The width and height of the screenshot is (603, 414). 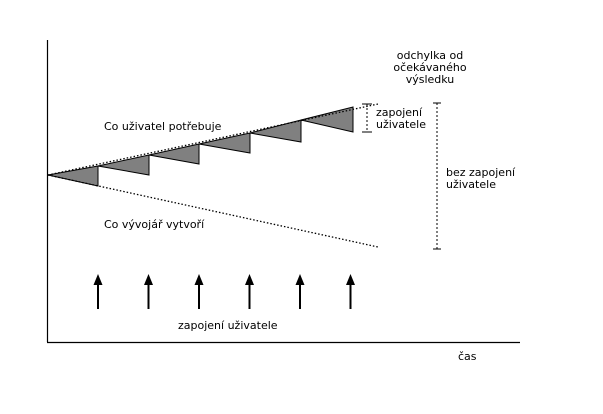 I want to click on time-axis-label: čas, so click(x=467, y=356).